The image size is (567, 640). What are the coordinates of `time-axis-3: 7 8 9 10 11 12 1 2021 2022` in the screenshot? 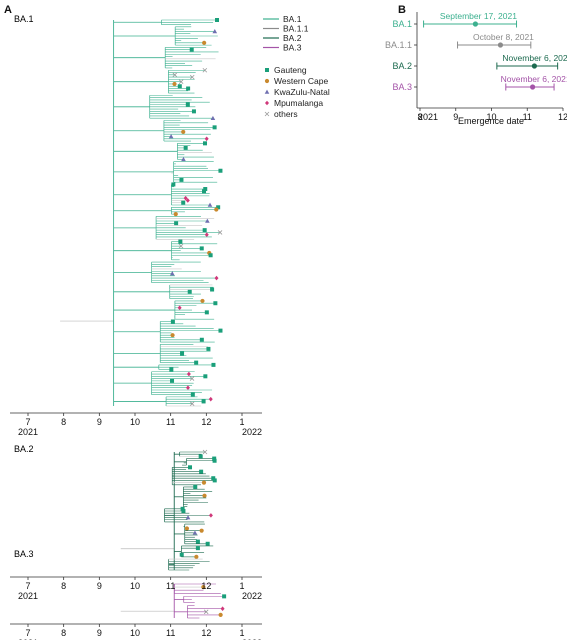 It's located at (136, 631).